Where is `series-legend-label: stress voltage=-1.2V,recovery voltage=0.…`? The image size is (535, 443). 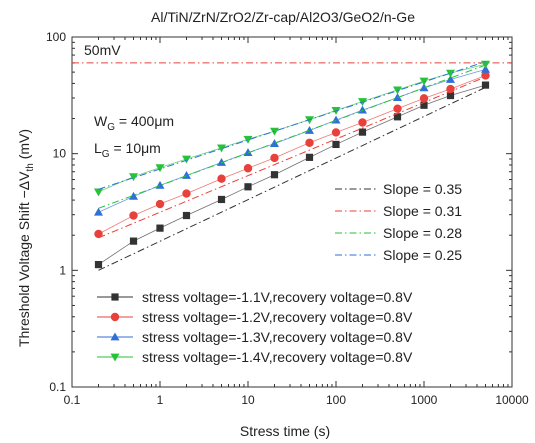
series-legend-label: stress voltage=-1.2V,recovery voltage=0.… is located at coordinates (277, 317).